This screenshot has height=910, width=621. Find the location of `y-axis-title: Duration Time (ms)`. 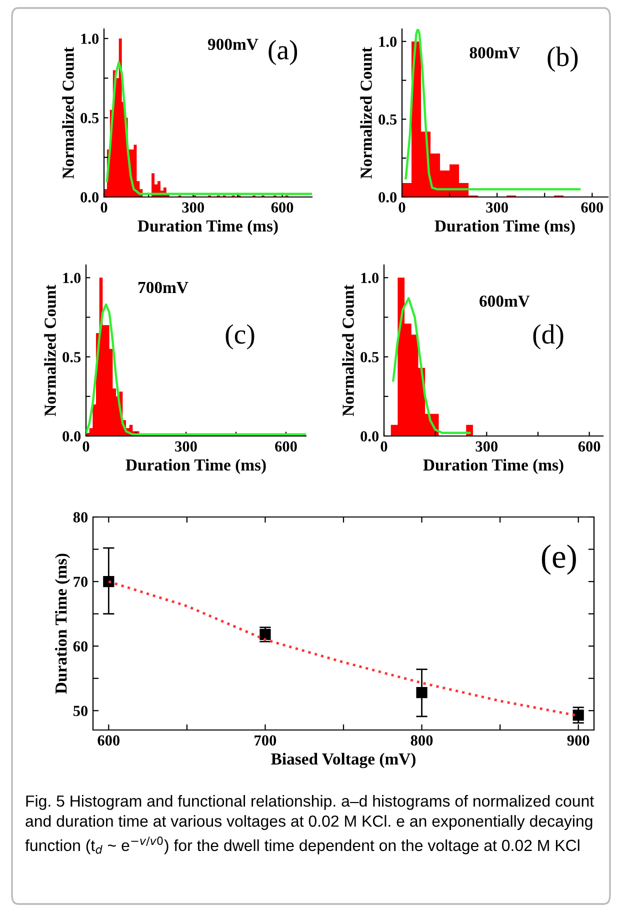

y-axis-title: Duration Time (ms) is located at coordinates (62, 624).